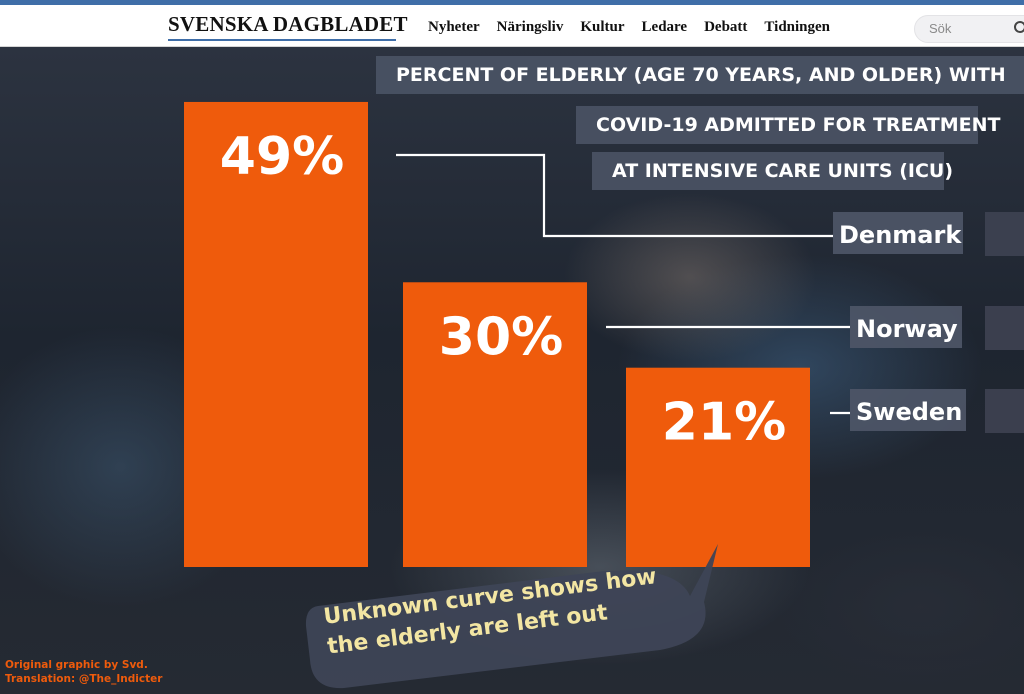 This screenshot has height=694, width=1024. I want to click on search-box, so click(969, 29).